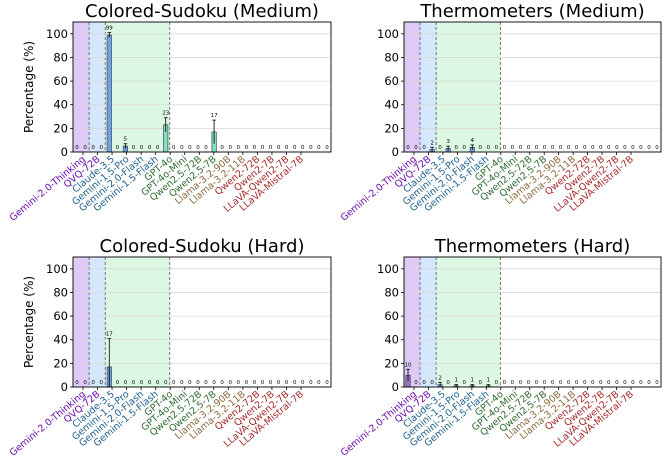  I want to click on bar, so click(109, 93).